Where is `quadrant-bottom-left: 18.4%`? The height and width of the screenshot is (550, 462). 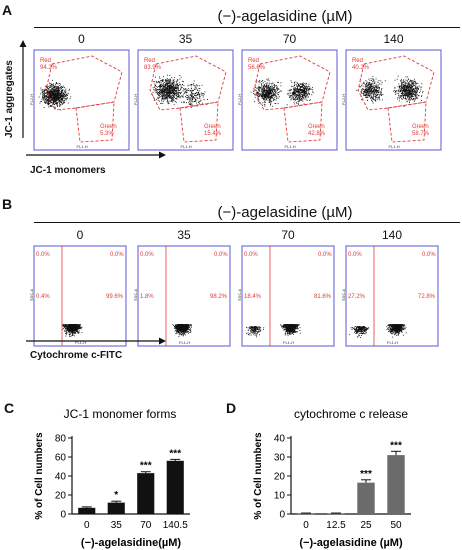 quadrant-bottom-left: 18.4% is located at coordinates (253, 297).